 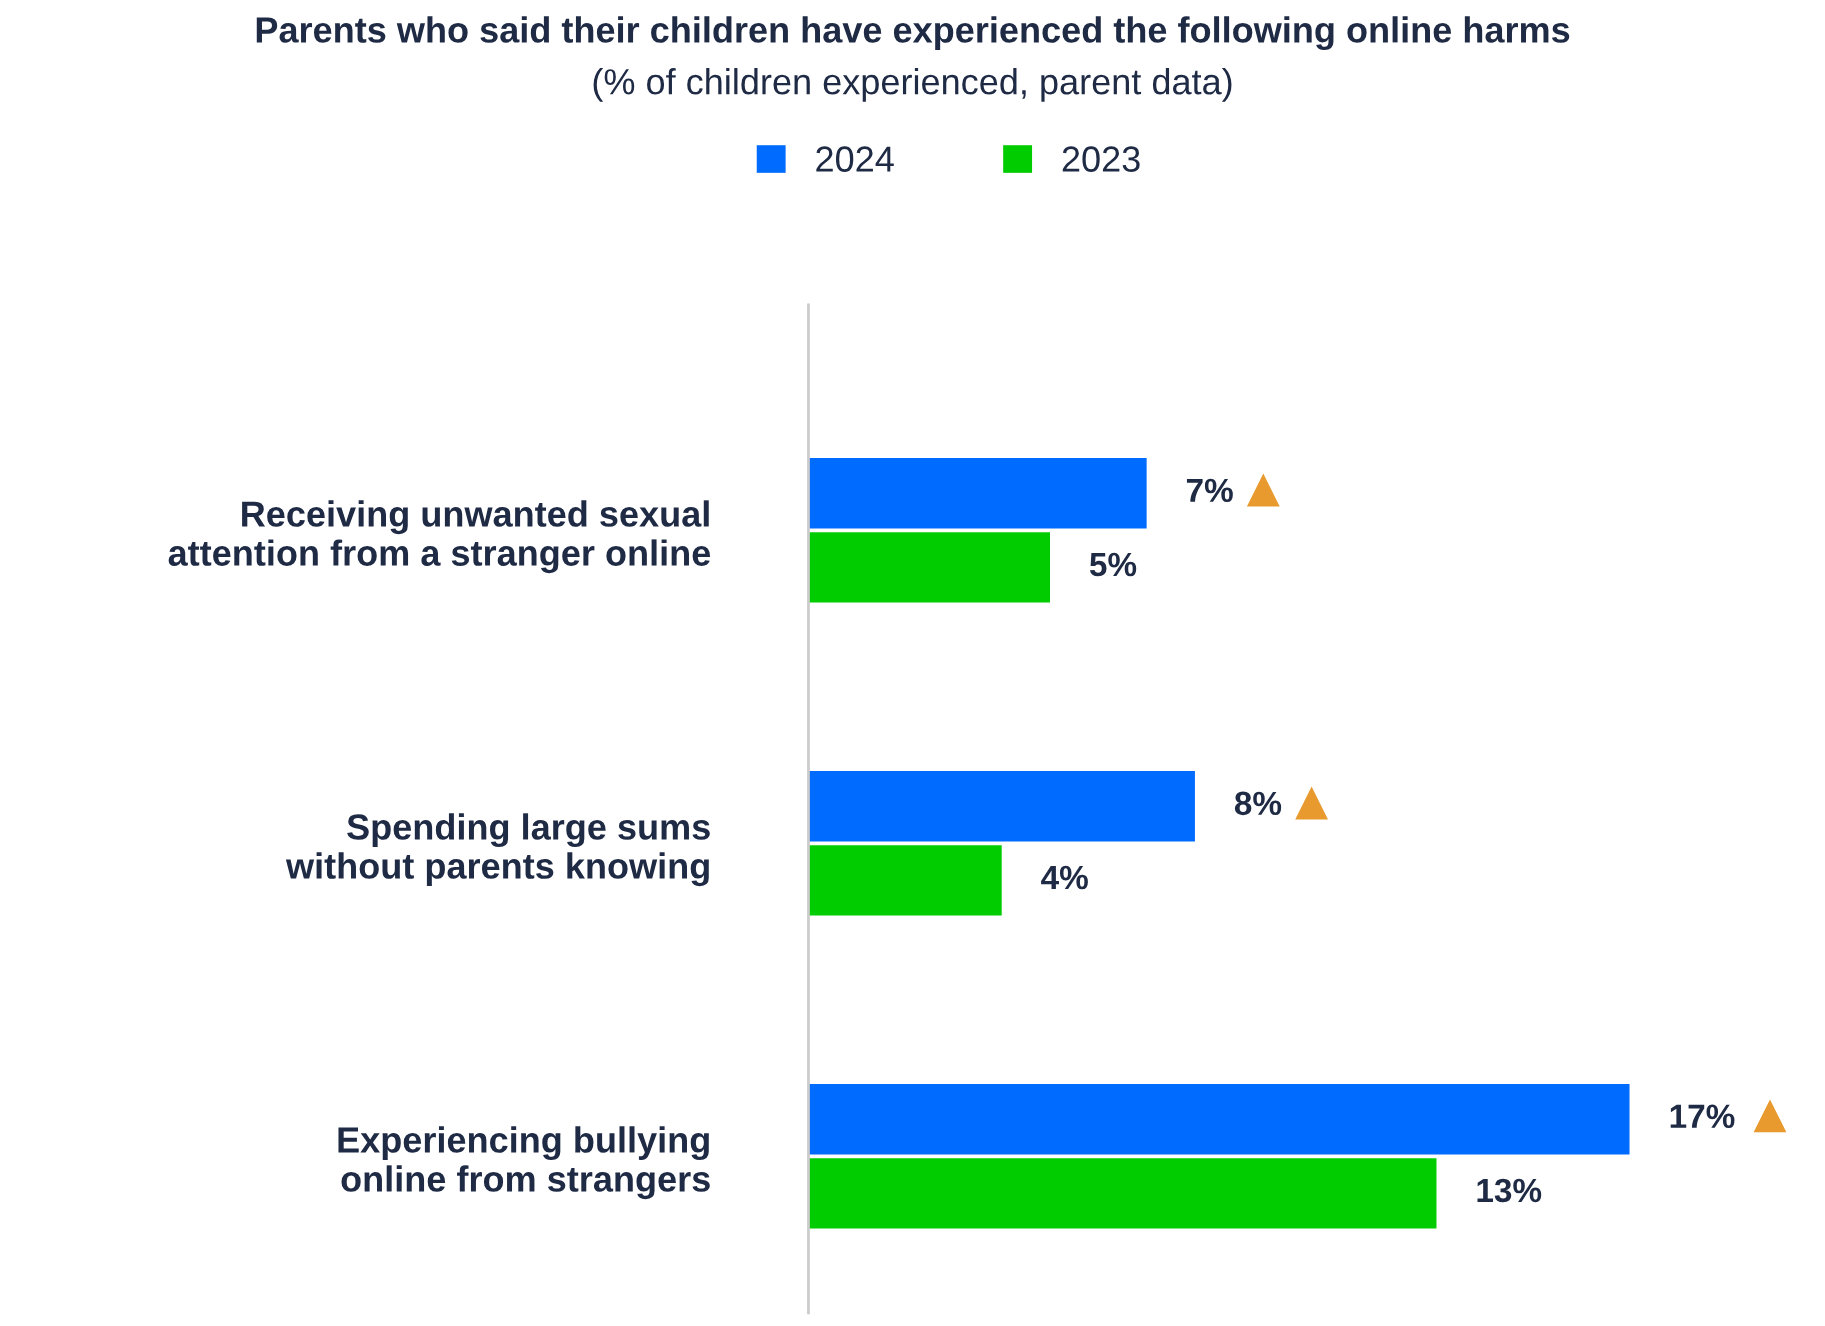 I want to click on data-label: 17%, so click(x=1702, y=1116).